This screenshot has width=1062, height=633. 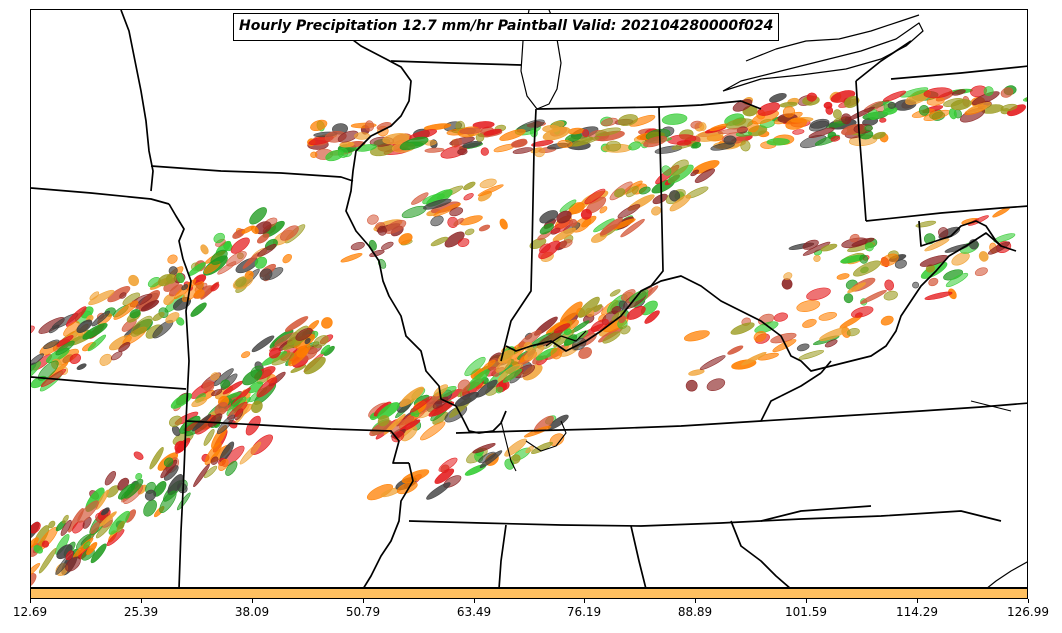 What do you see at coordinates (598, 108) in the screenshot?
I see `border-michigan-indiana` at bounding box center [598, 108].